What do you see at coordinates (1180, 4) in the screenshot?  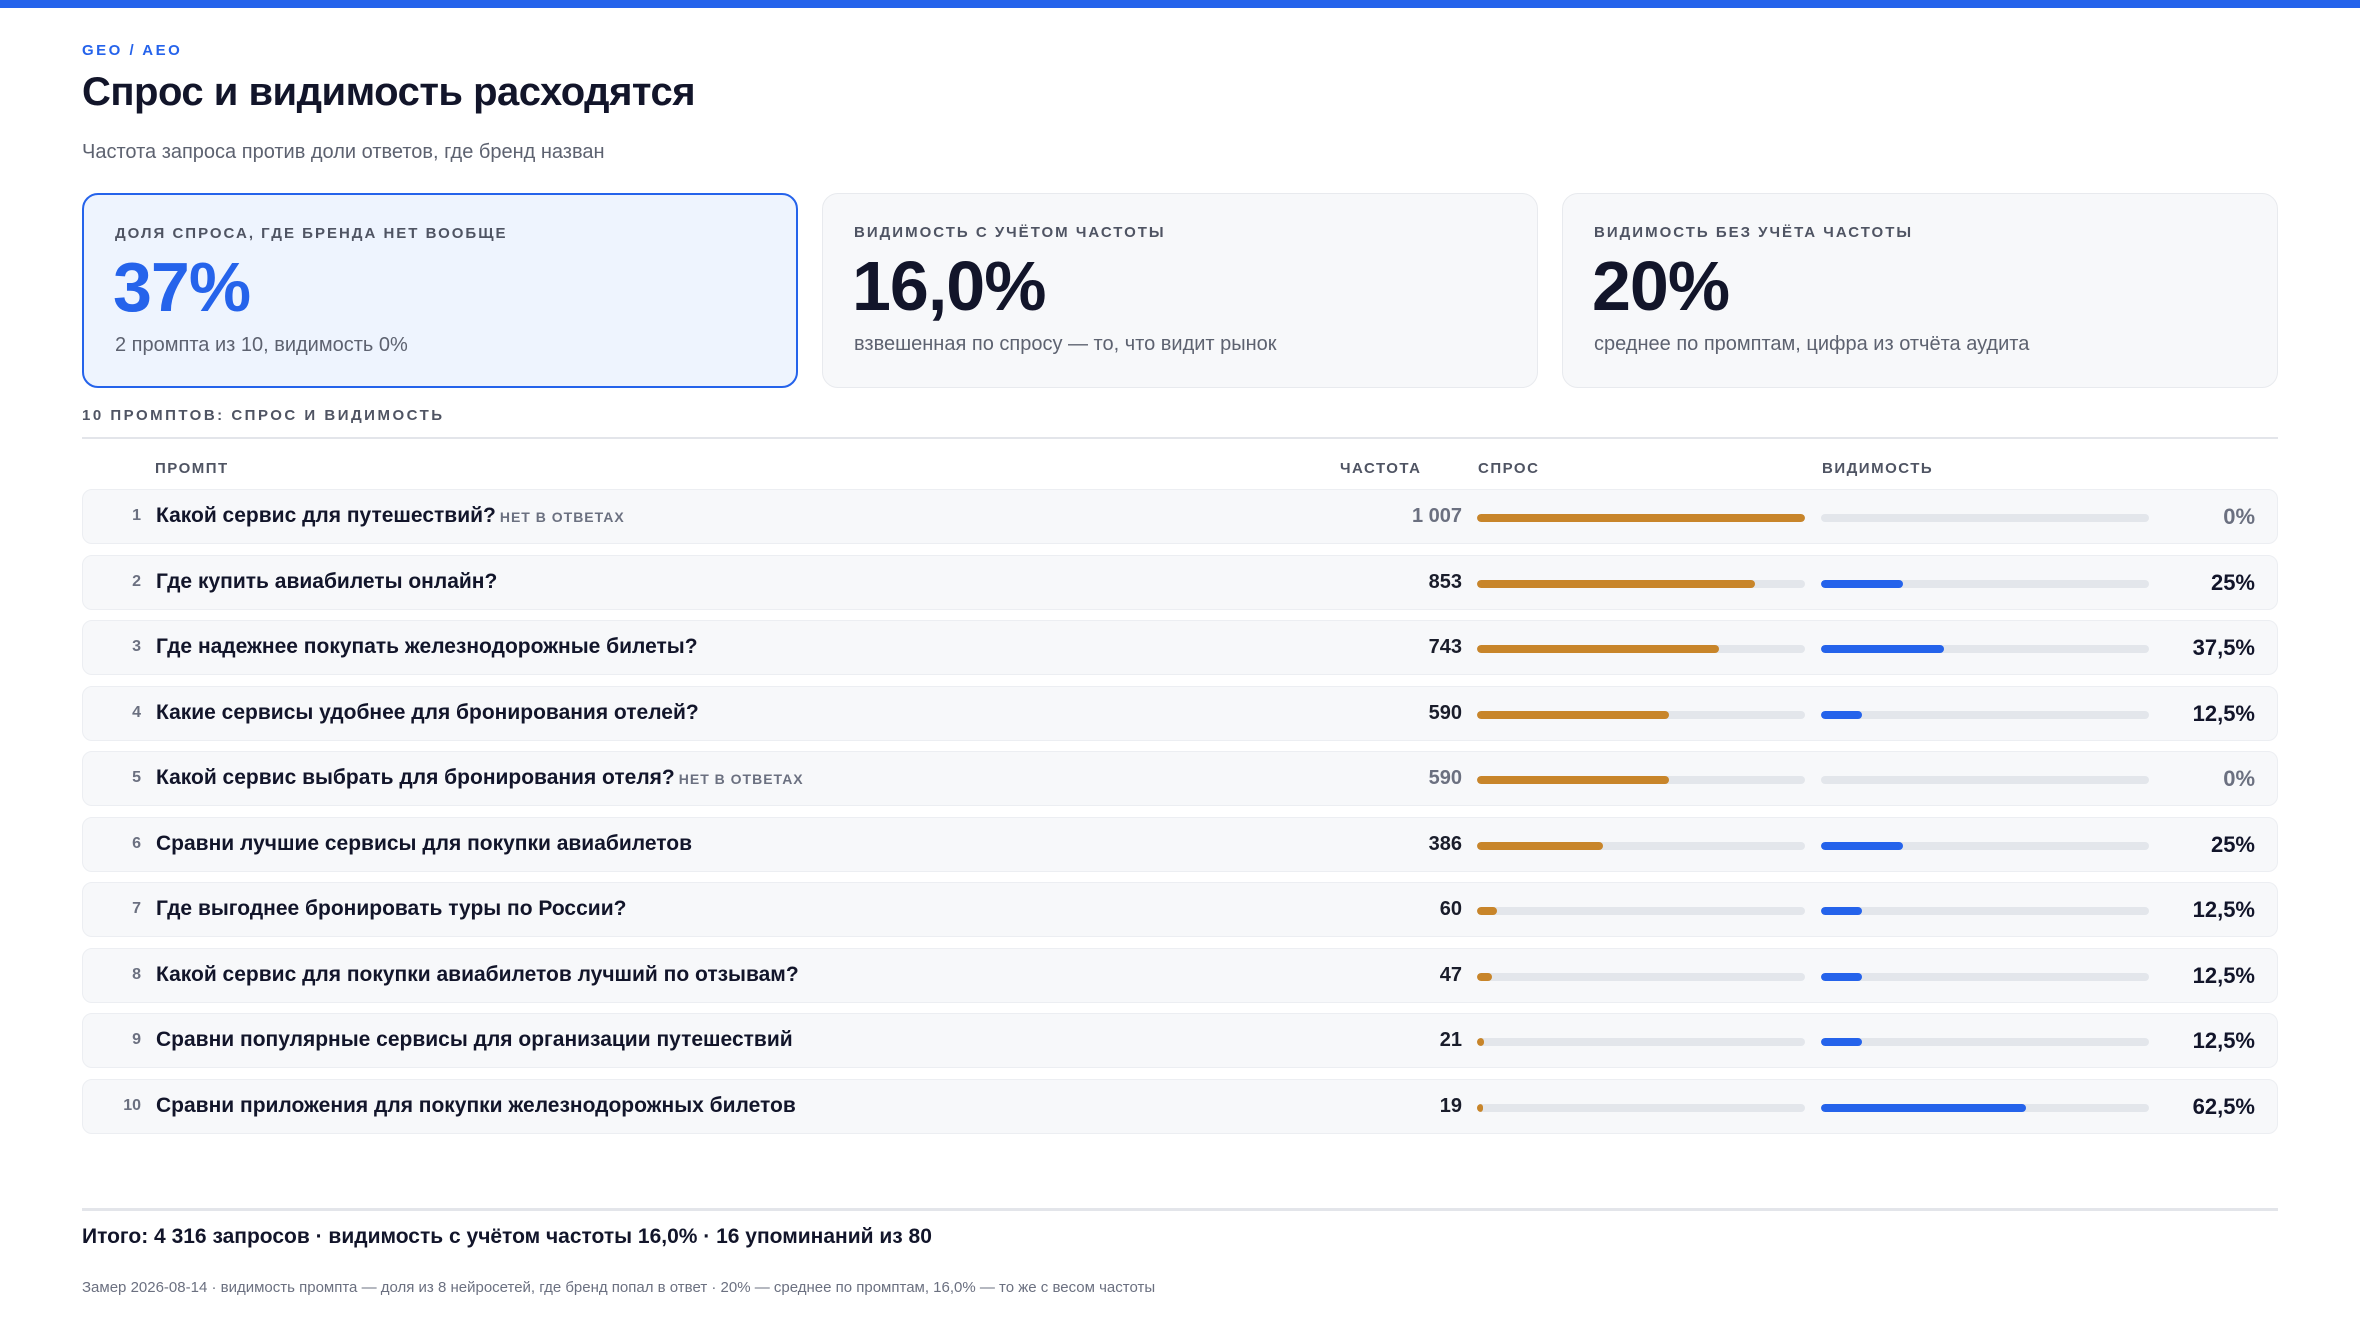 I see `top-accent-bar` at bounding box center [1180, 4].